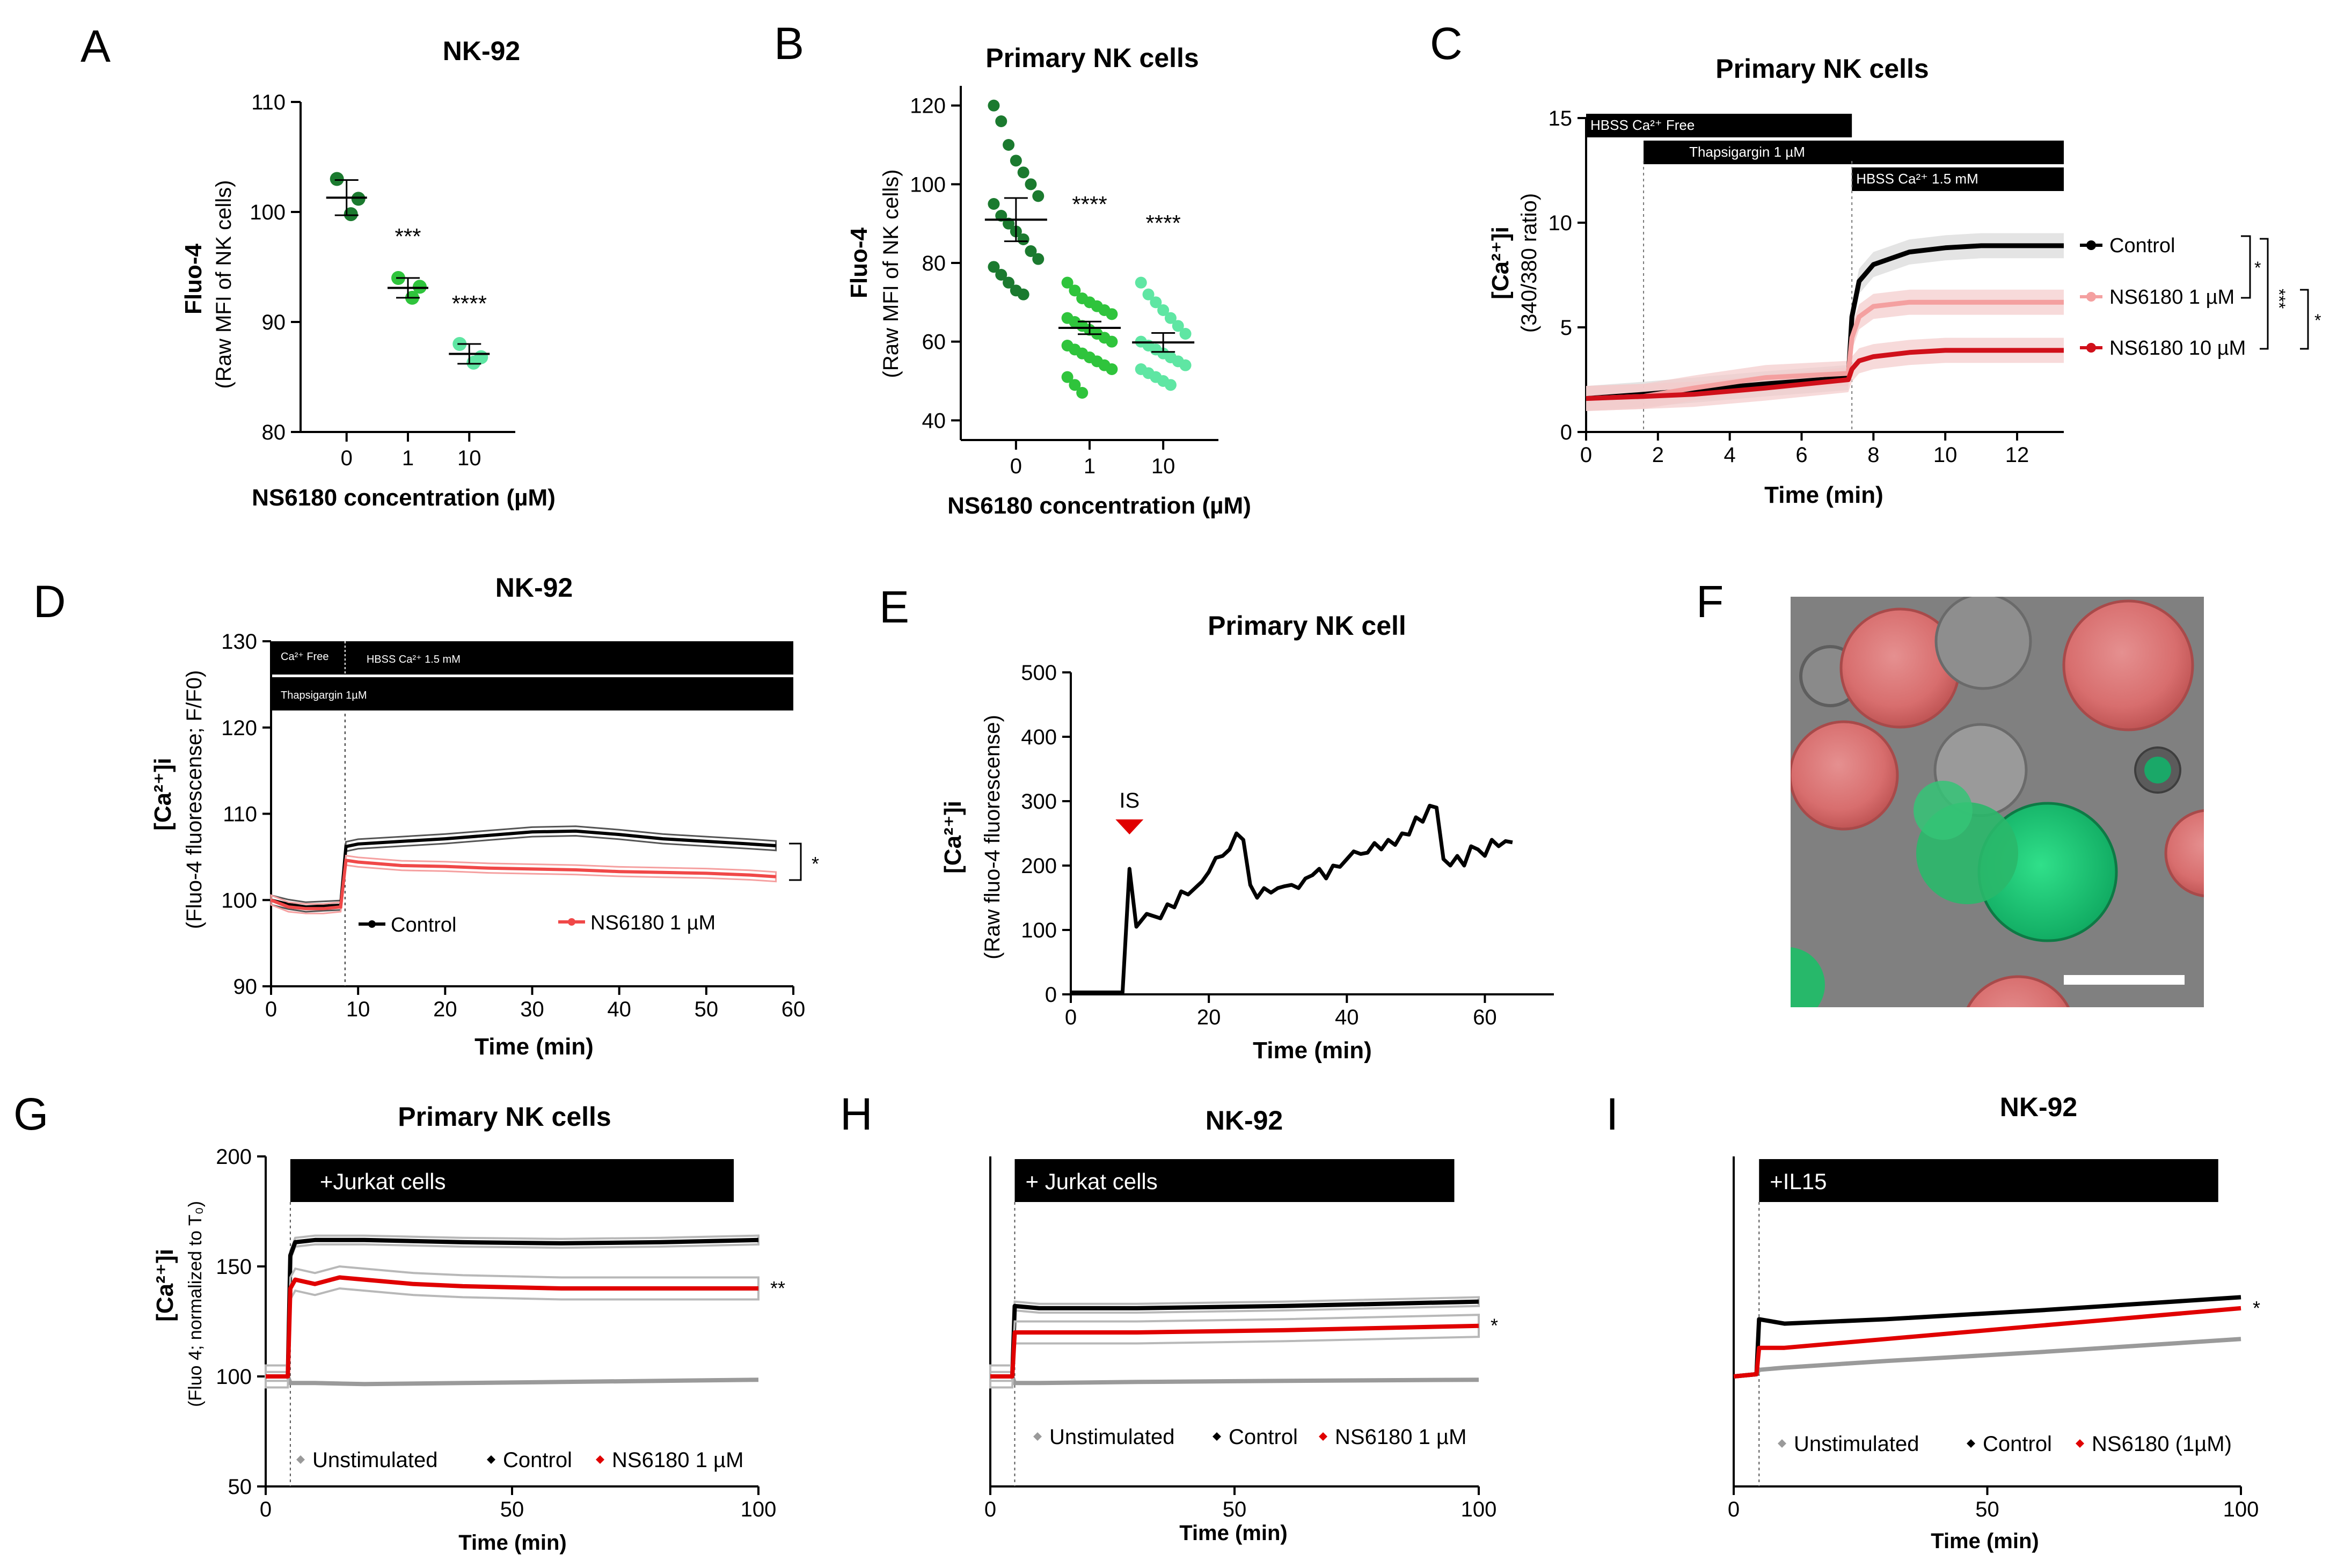  I want to click on x-axis-label: Time (min), so click(1823, 495).